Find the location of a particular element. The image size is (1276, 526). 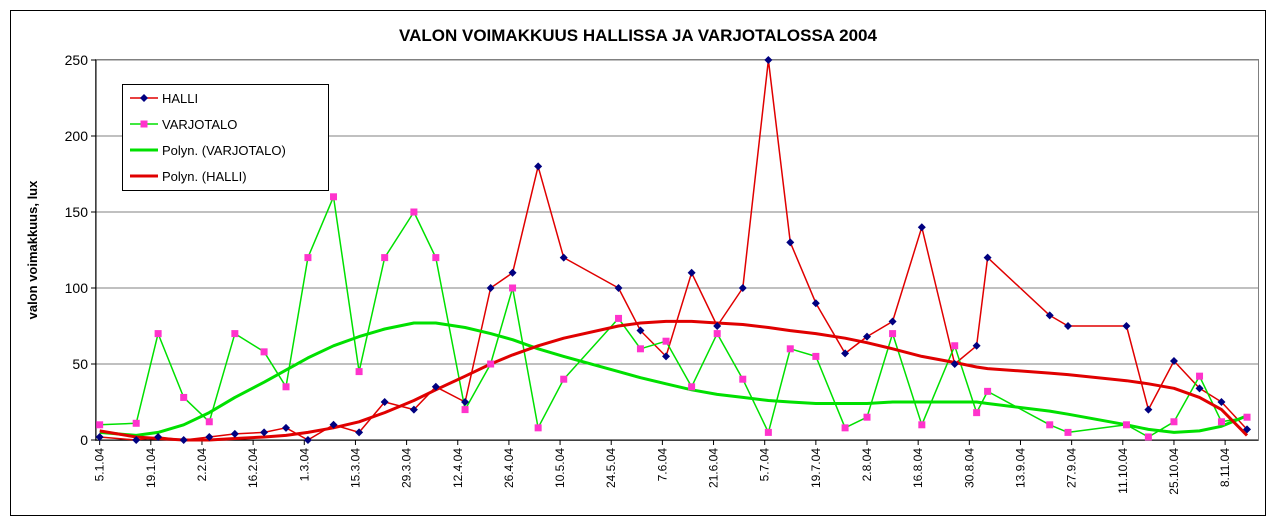

y-tick-label: 200 is located at coordinates (77, 136).